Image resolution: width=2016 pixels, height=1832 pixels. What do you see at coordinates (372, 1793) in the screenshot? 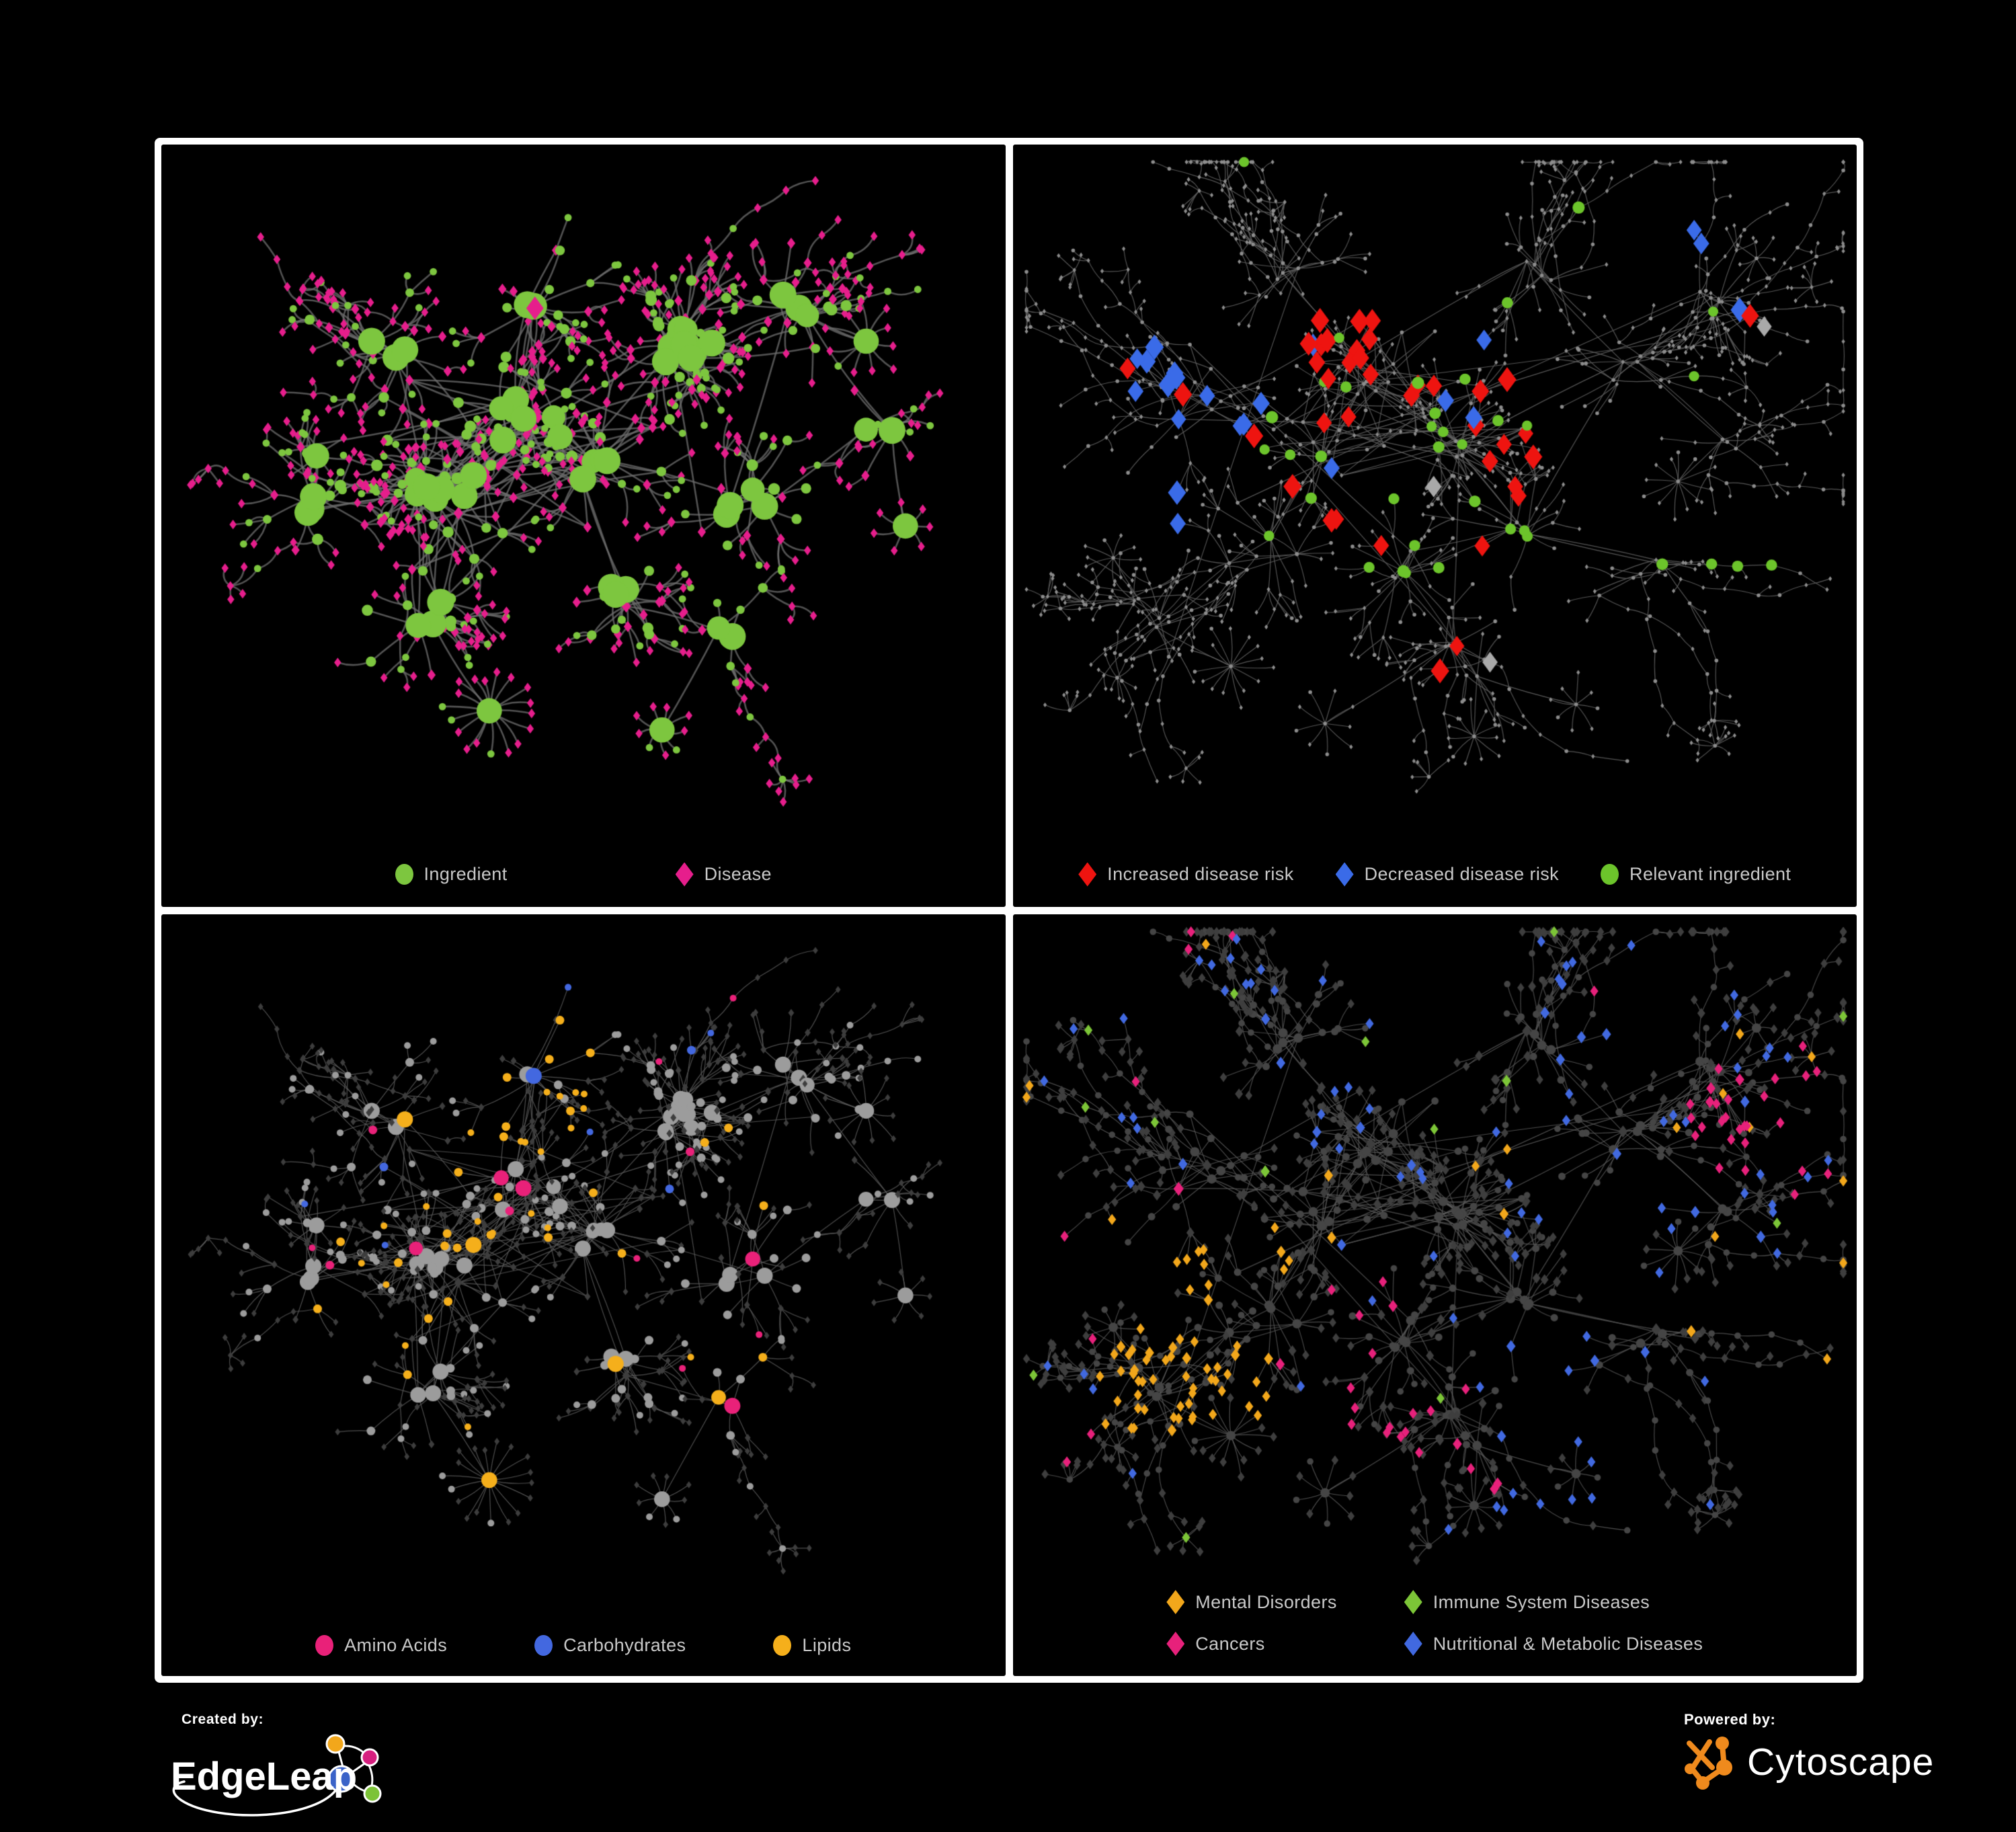
I see `edgeleap-node-green` at bounding box center [372, 1793].